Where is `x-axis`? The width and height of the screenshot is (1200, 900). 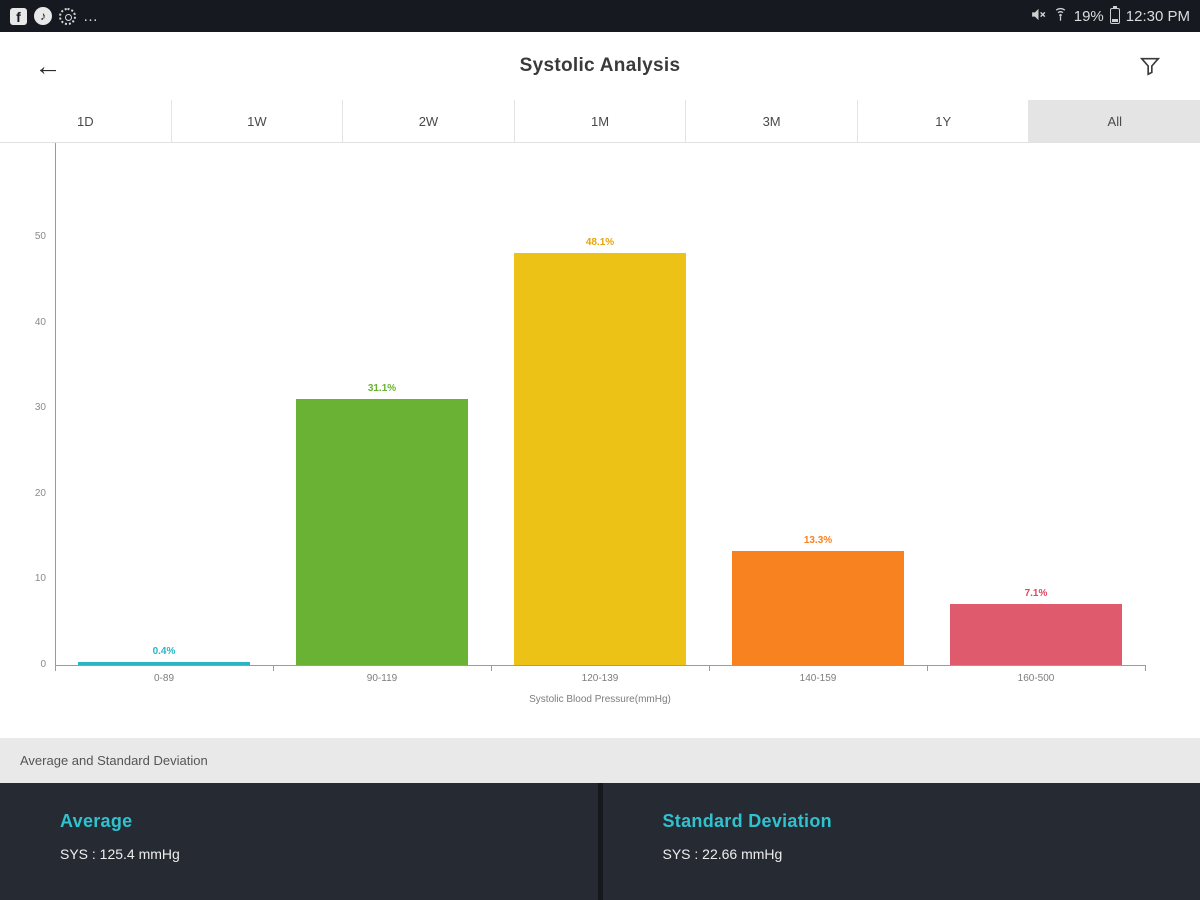
x-axis is located at coordinates (600, 665).